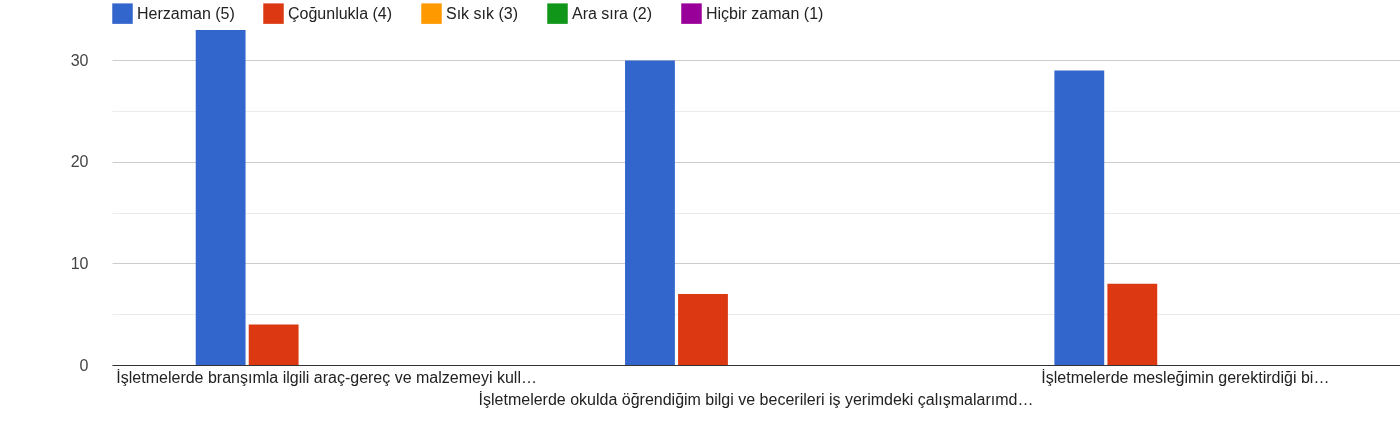 The height and width of the screenshot is (438, 1400). I want to click on y-tick-label: 10, so click(79, 263).